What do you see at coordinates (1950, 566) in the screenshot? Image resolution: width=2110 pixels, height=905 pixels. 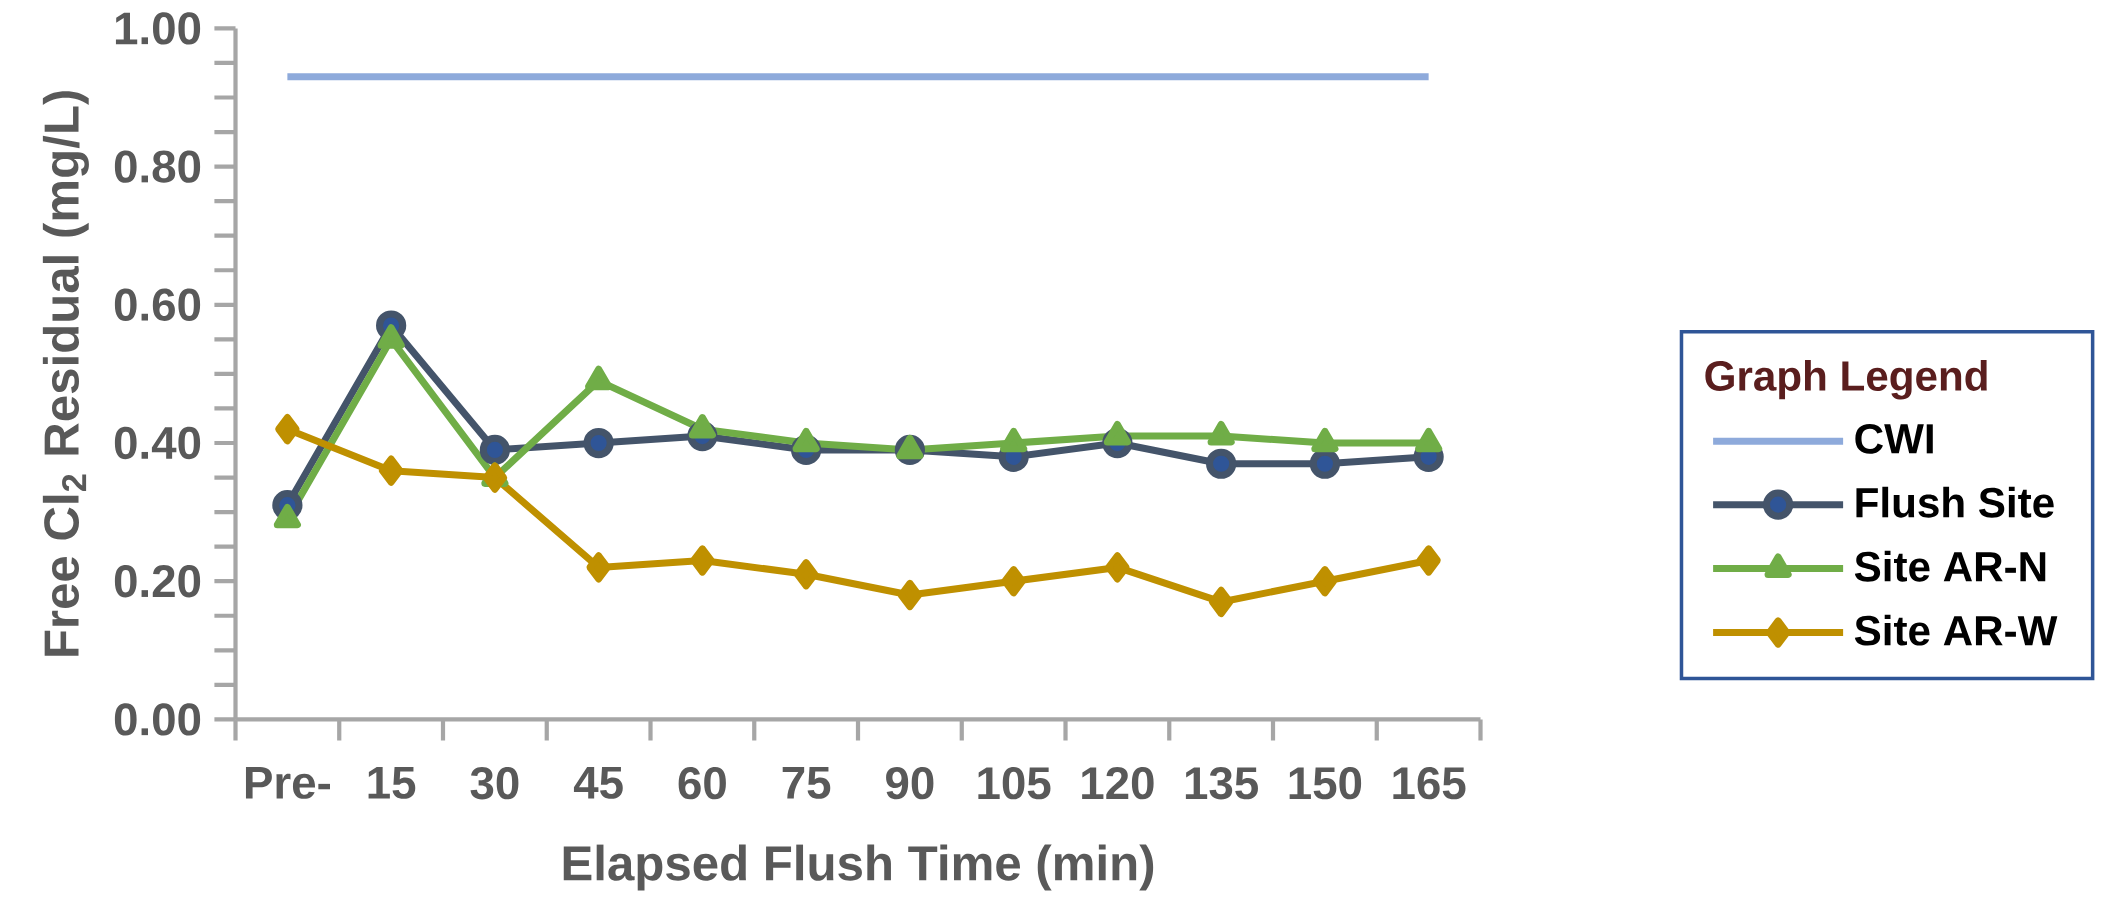 I see `legend-label: Site AR-N` at bounding box center [1950, 566].